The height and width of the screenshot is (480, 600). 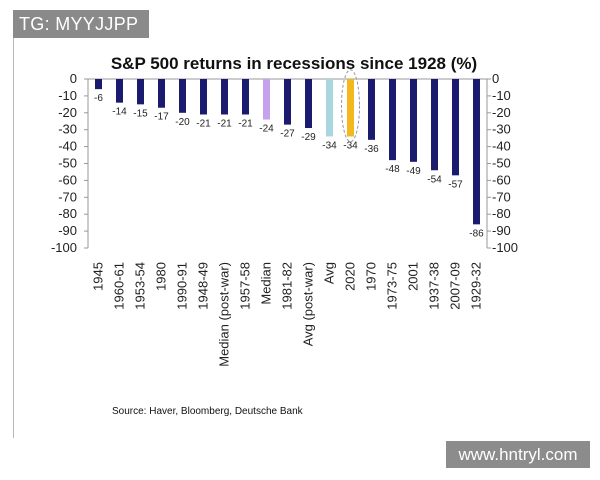 I want to click on category-label-6: Median (post-war), so click(x=224, y=314).